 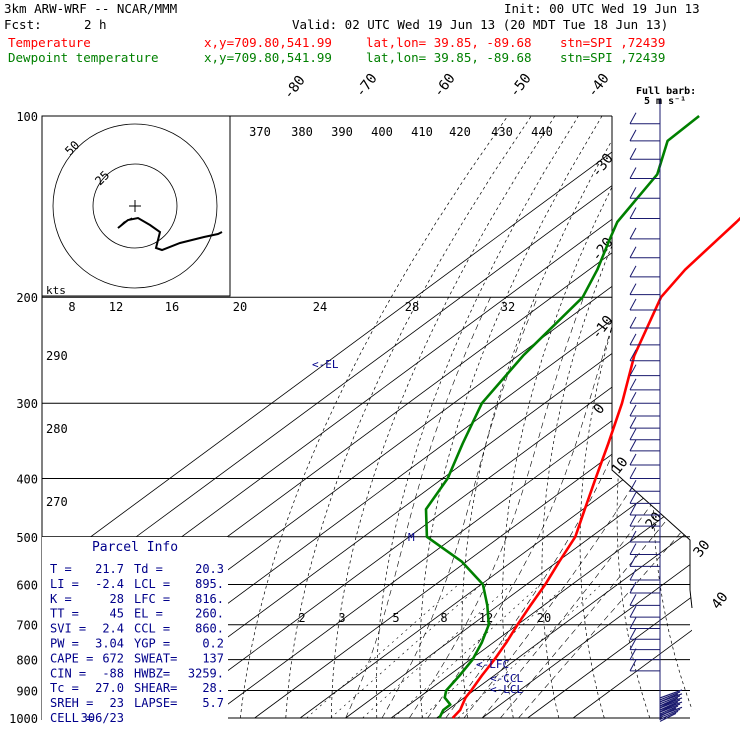 I want to click on moist-adiabat, so click(x=596, y=508).